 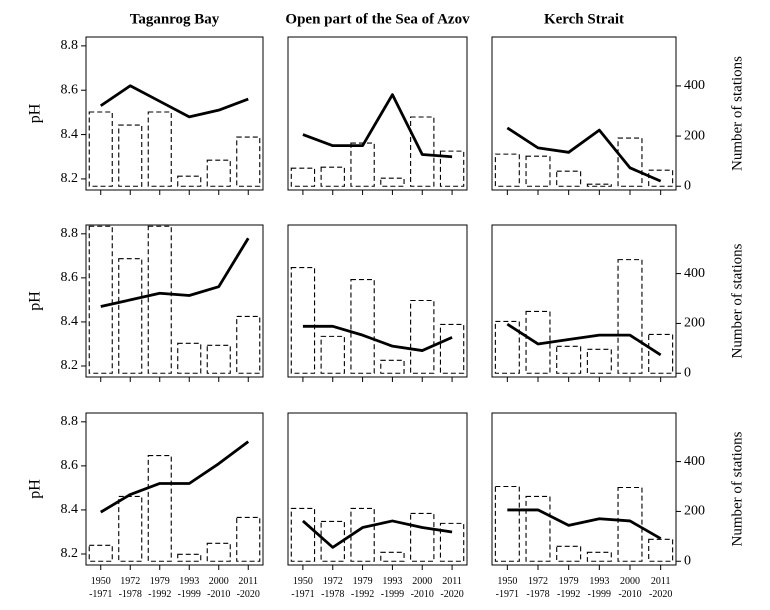 What do you see at coordinates (694, 461) in the screenshot?
I see `y2-tick-label: 400` at bounding box center [694, 461].